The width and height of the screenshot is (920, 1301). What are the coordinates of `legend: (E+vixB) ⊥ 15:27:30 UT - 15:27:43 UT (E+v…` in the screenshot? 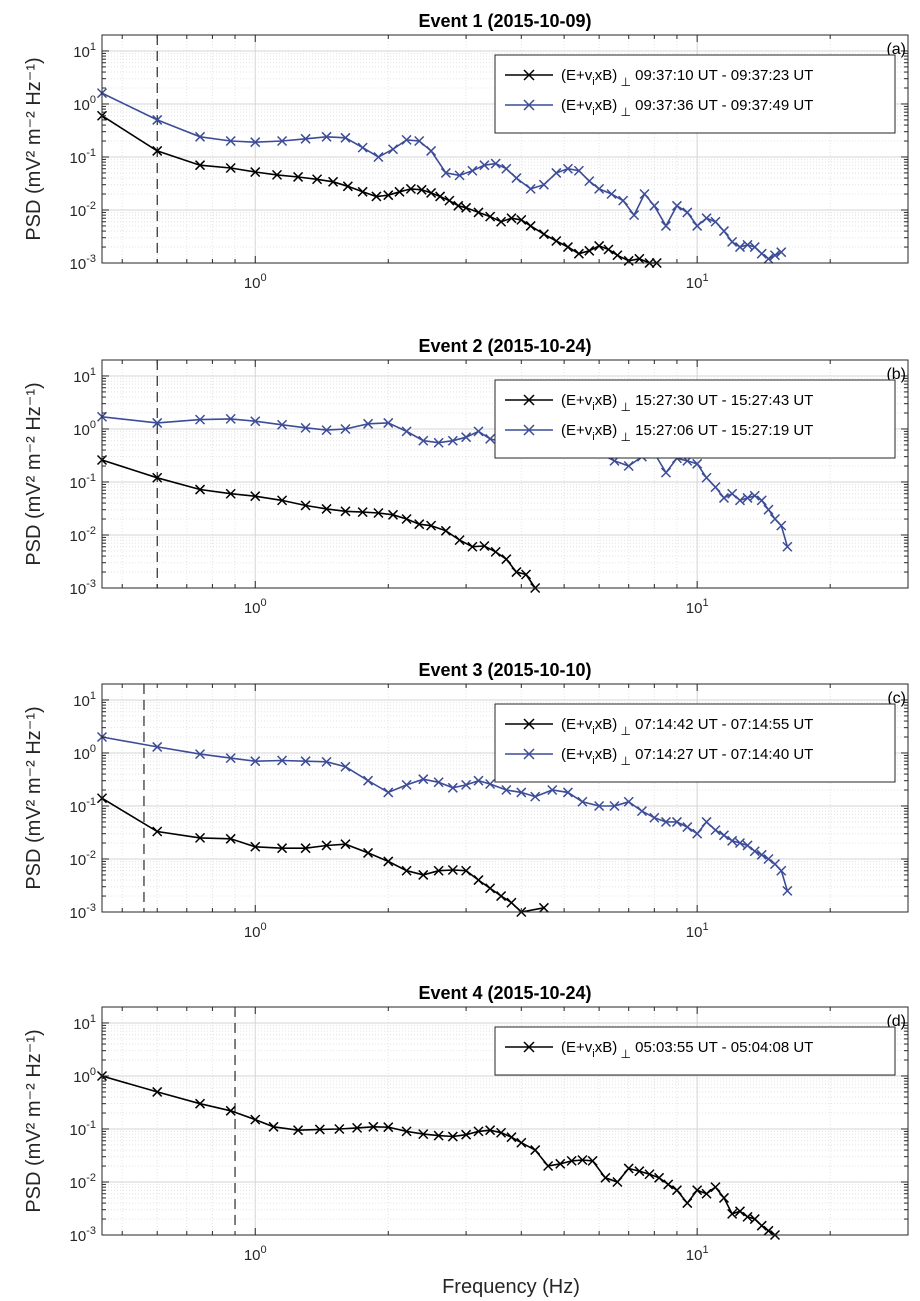 It's located at (695, 419).